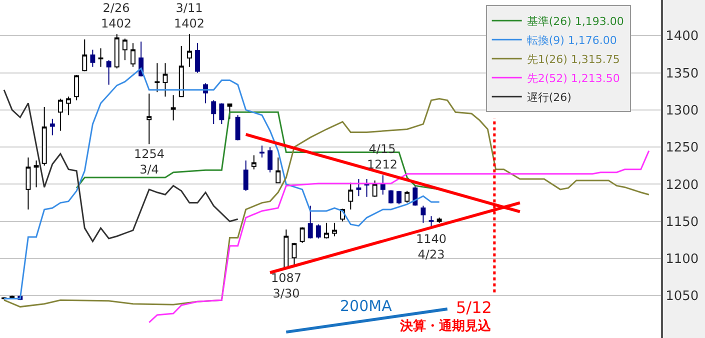 Image resolution: width=705 pixels, height=338 pixels. I want to click on y-tick-label: 1250, so click(682, 148).